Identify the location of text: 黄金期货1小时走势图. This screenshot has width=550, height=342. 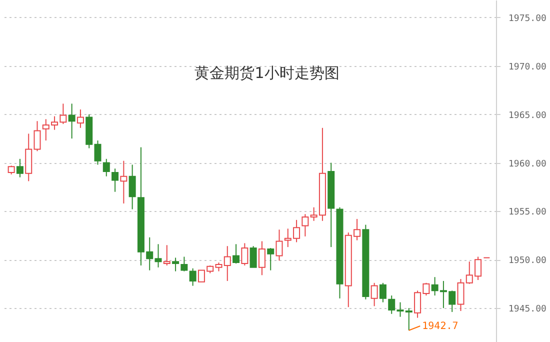
(267, 73).